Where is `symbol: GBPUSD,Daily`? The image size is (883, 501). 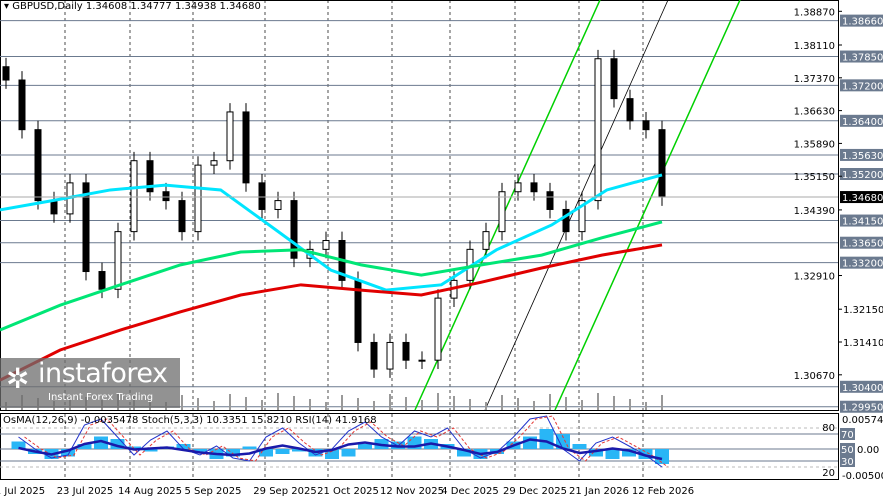 symbol: GBPUSD,Daily is located at coordinates (47, 6).